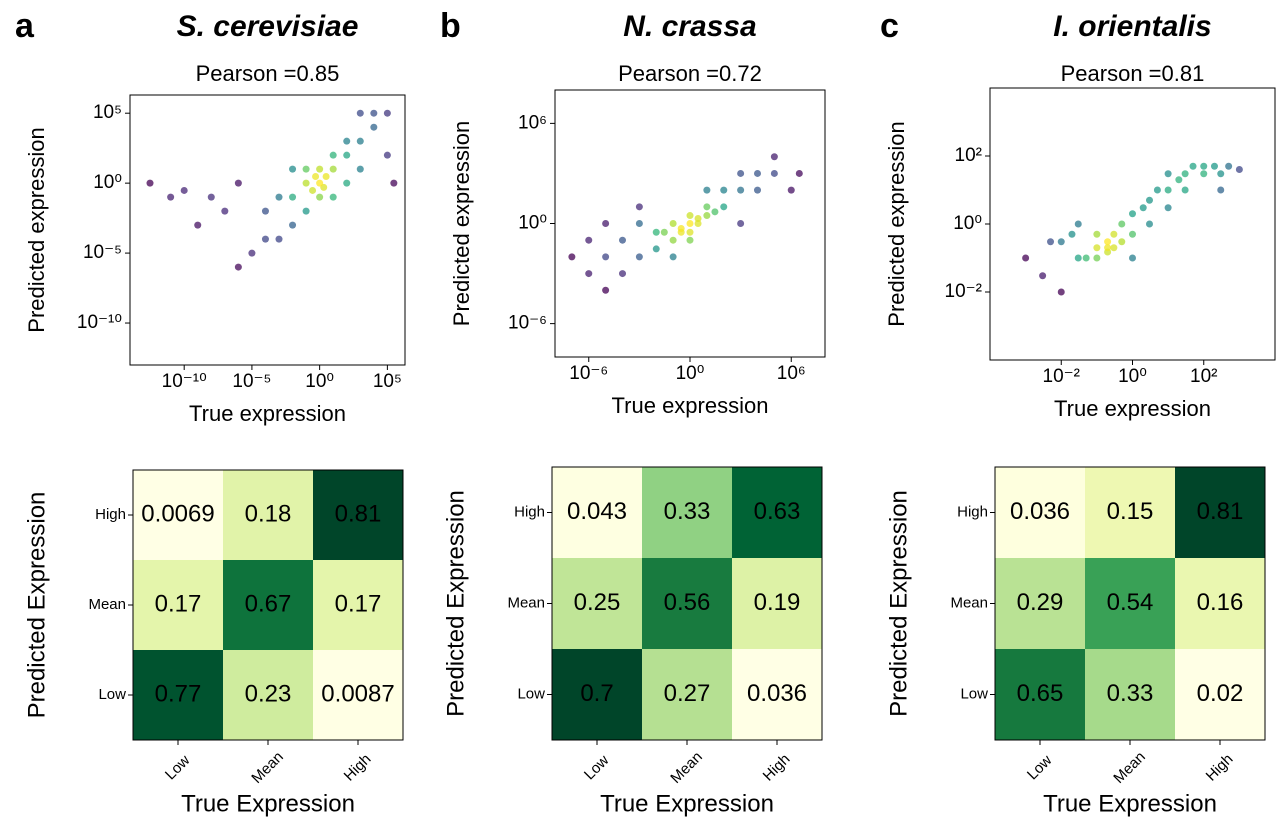 This screenshot has width=1280, height=823. I want to click on cell-value: 0.0087, so click(357, 693).